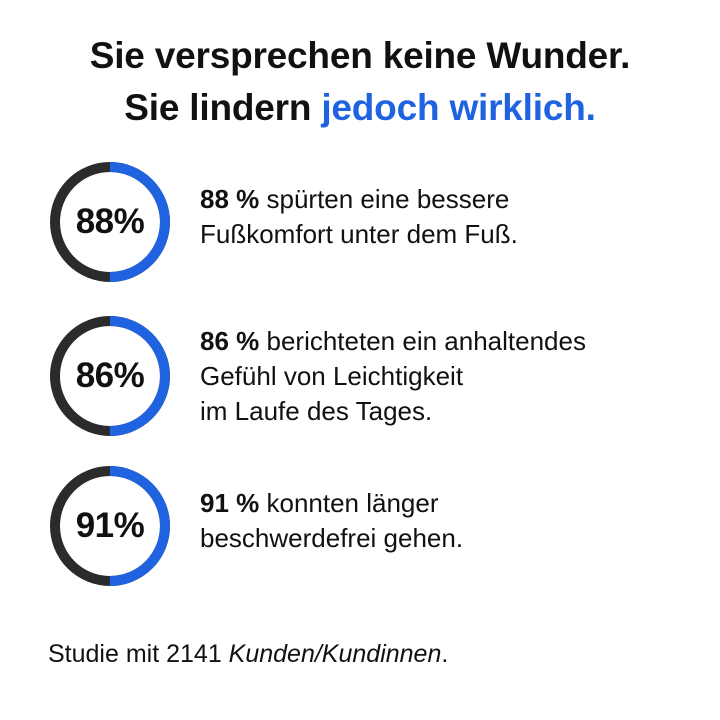  I want to click on stat-1-lead: 88 %, so click(230, 199).